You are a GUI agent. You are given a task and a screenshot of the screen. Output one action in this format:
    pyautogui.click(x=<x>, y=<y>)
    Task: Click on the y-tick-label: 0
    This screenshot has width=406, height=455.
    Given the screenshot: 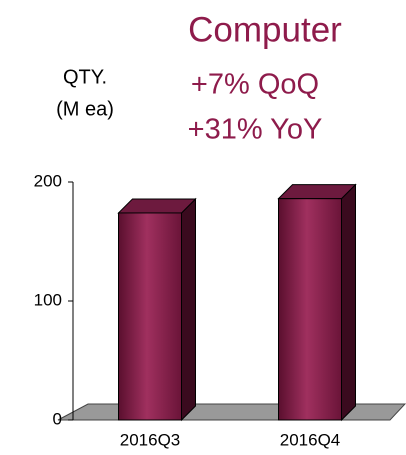 What is the action you would take?
    pyautogui.click(x=57, y=418)
    